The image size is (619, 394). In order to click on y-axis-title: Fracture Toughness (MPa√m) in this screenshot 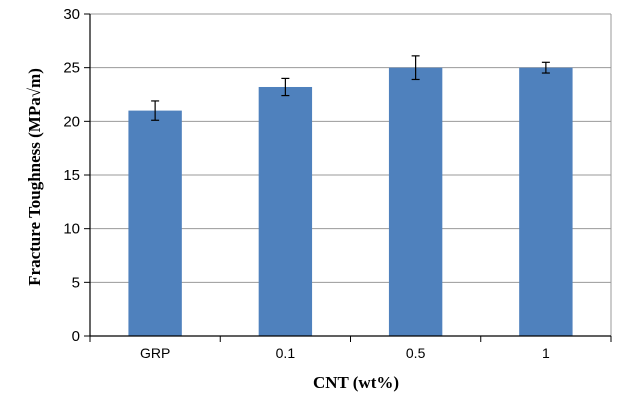, I will do `click(34, 177)`.